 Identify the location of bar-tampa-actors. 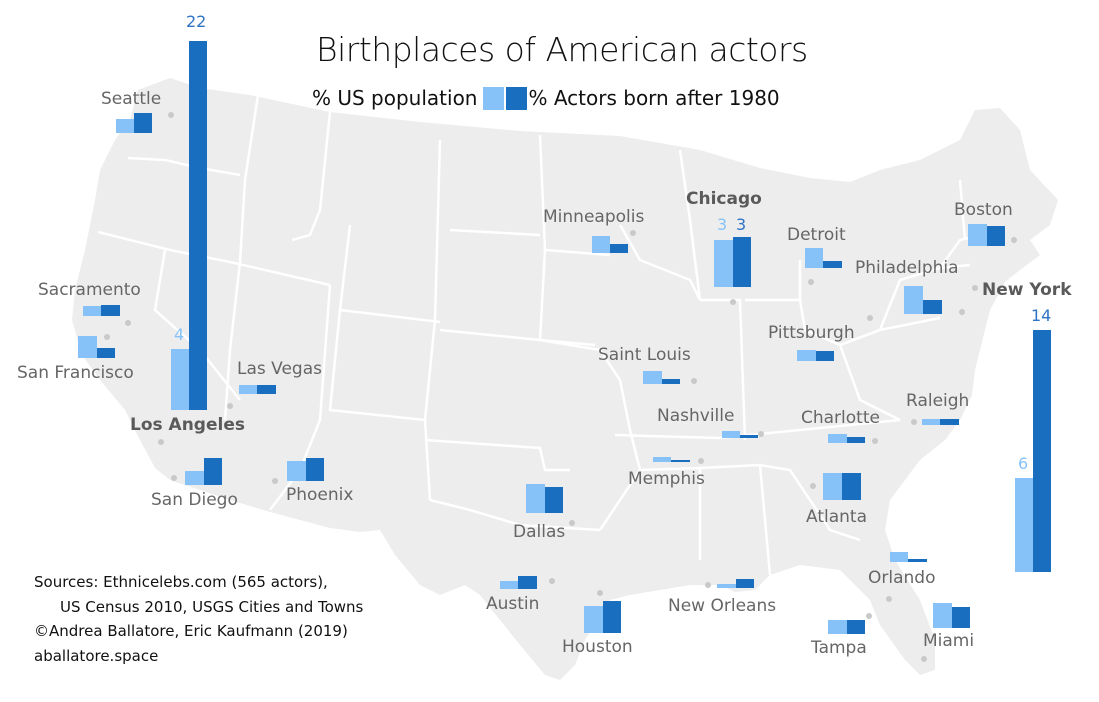
(856, 627).